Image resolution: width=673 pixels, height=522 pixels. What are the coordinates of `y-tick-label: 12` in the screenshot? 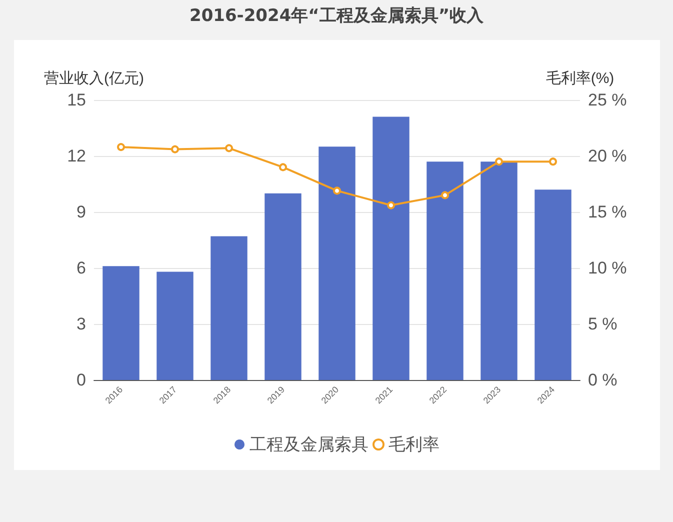 It's located at (76, 156).